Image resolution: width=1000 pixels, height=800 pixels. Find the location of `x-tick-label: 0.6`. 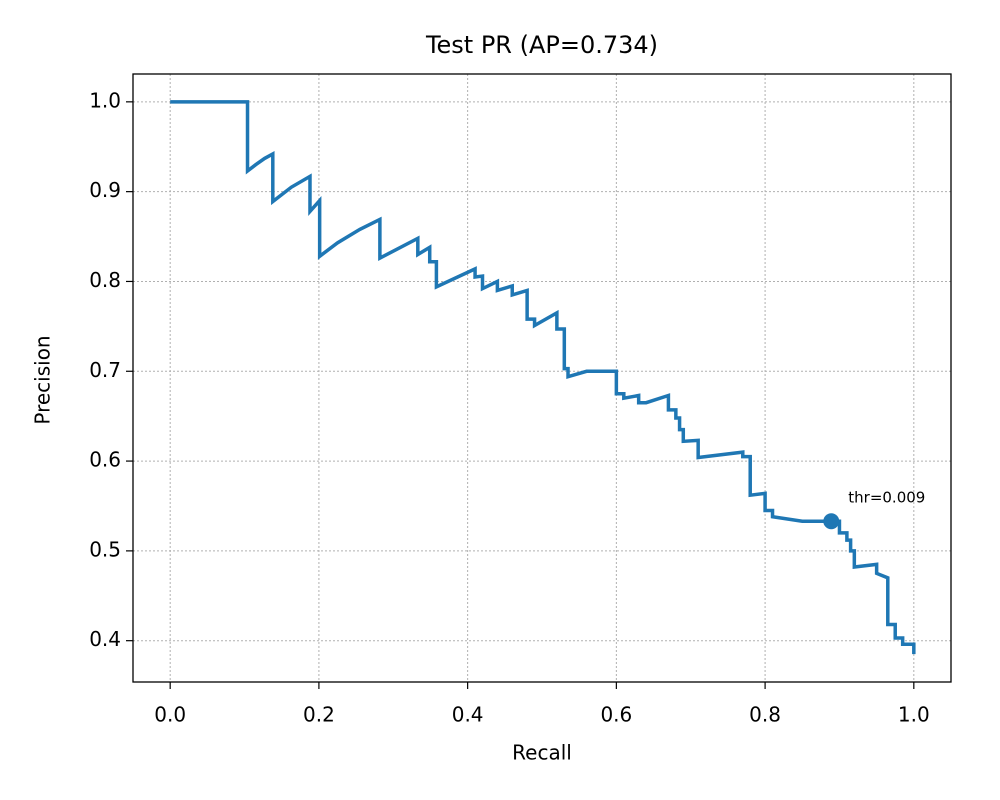

x-tick-label: 0.6 is located at coordinates (616, 715).